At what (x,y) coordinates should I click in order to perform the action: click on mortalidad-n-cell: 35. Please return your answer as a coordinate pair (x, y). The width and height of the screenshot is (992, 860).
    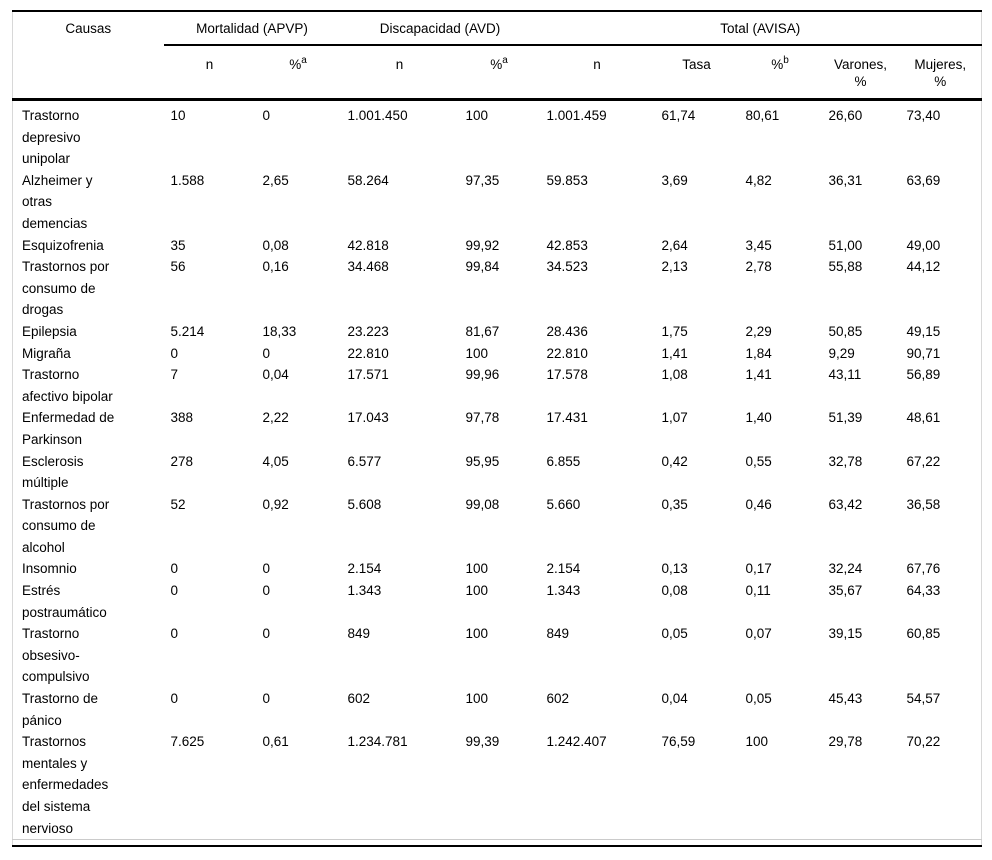
    Looking at the image, I should click on (178, 245).